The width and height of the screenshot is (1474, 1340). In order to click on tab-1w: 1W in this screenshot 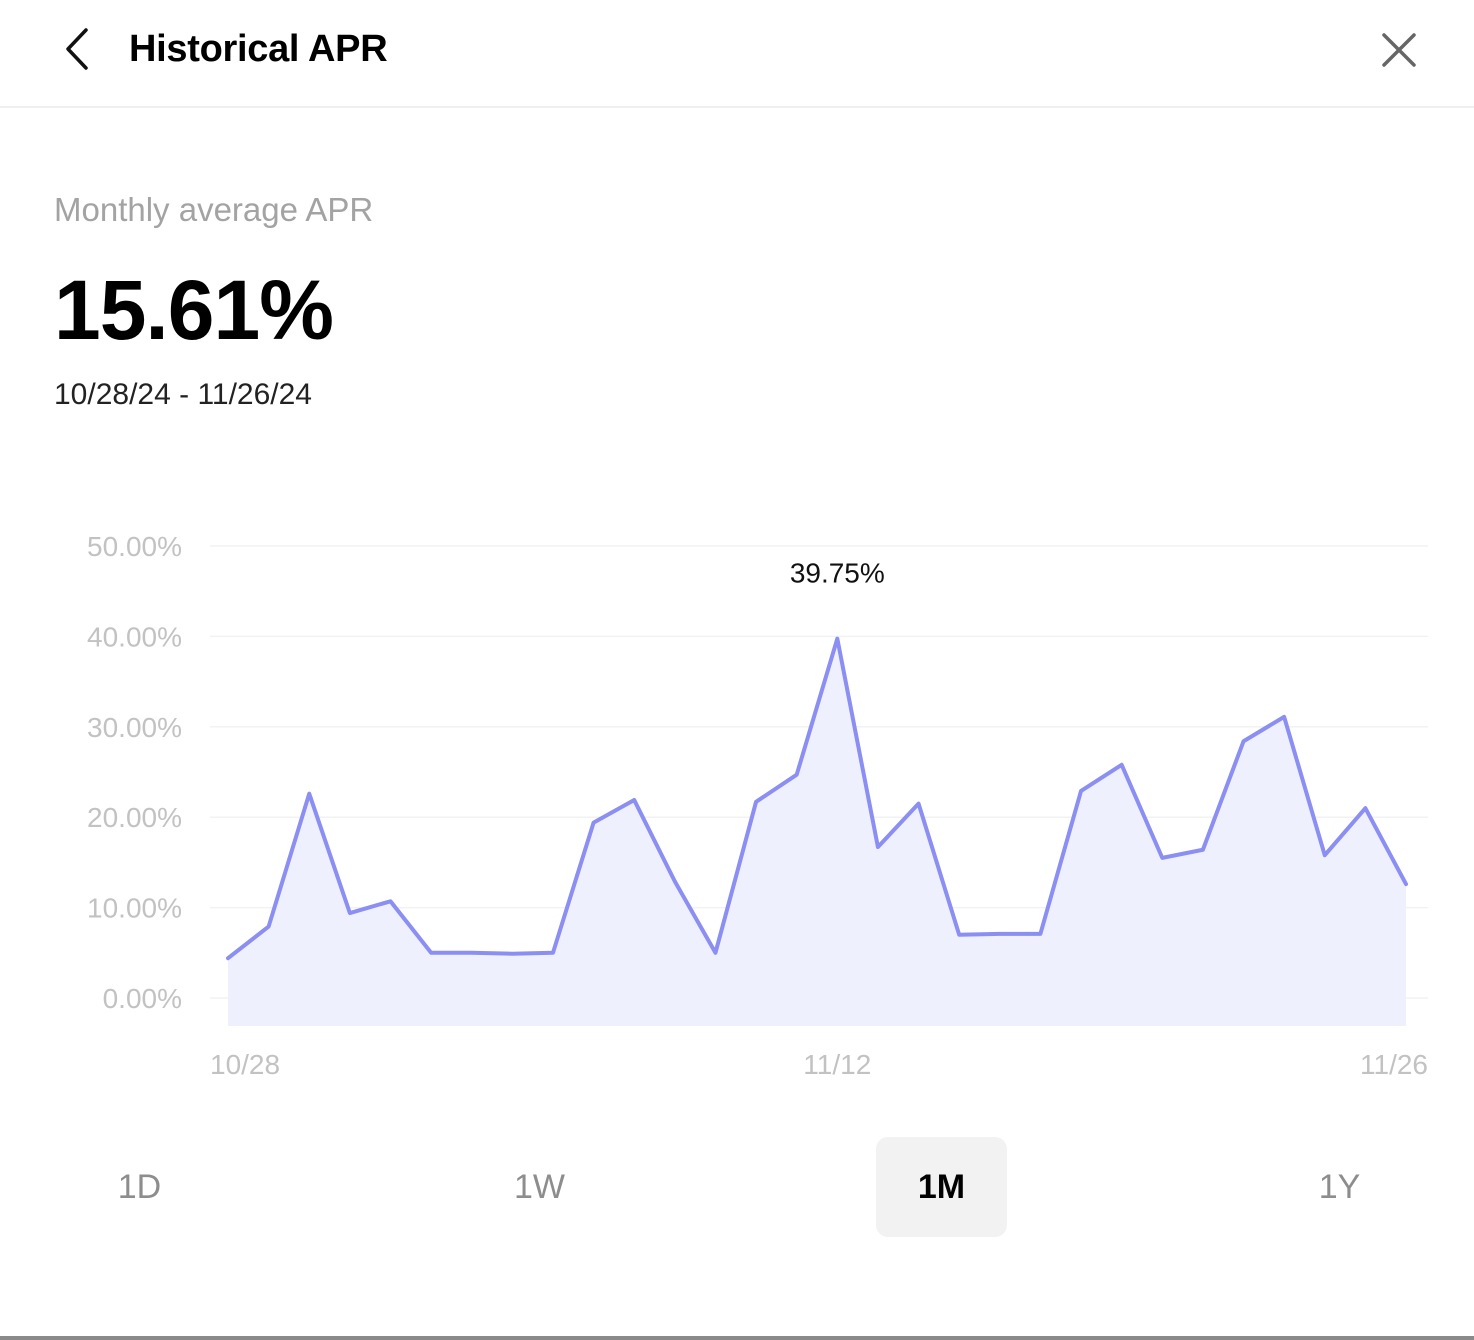, I will do `click(539, 1187)`.